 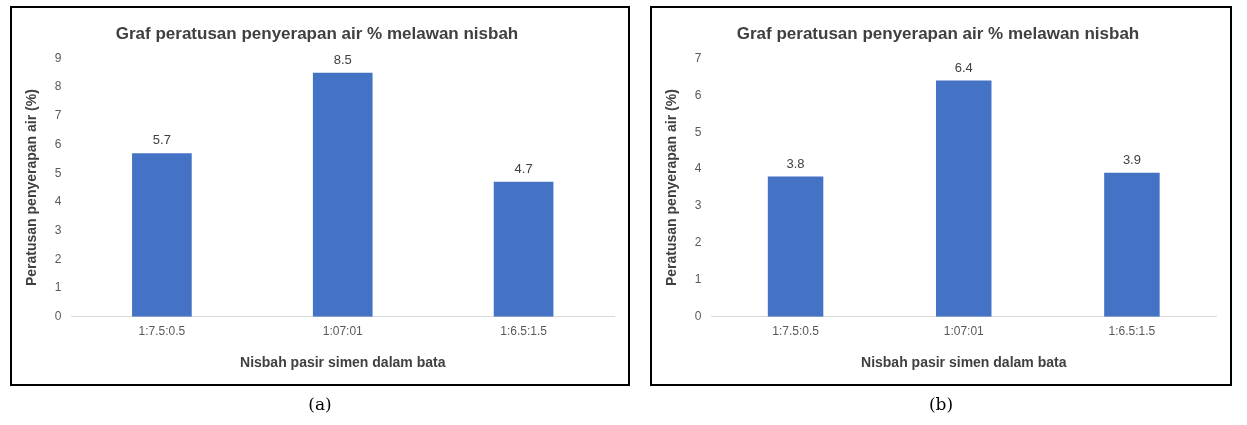 I want to click on data-label: 3.8, so click(x=795, y=163).